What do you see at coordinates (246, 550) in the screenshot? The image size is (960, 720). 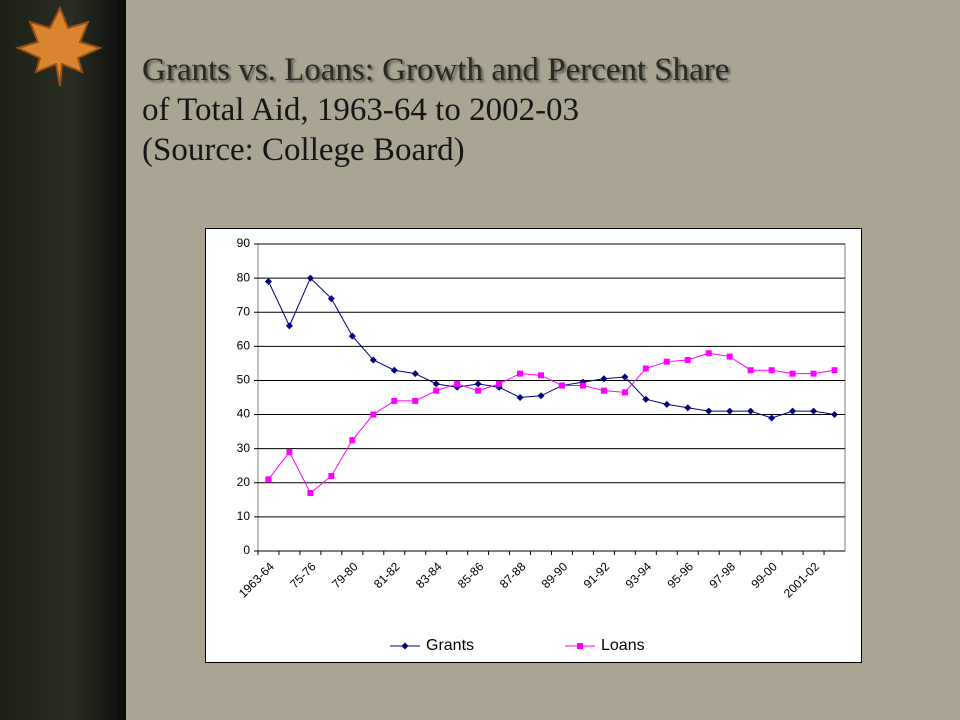 I see `y-tick-label: 0` at bounding box center [246, 550].